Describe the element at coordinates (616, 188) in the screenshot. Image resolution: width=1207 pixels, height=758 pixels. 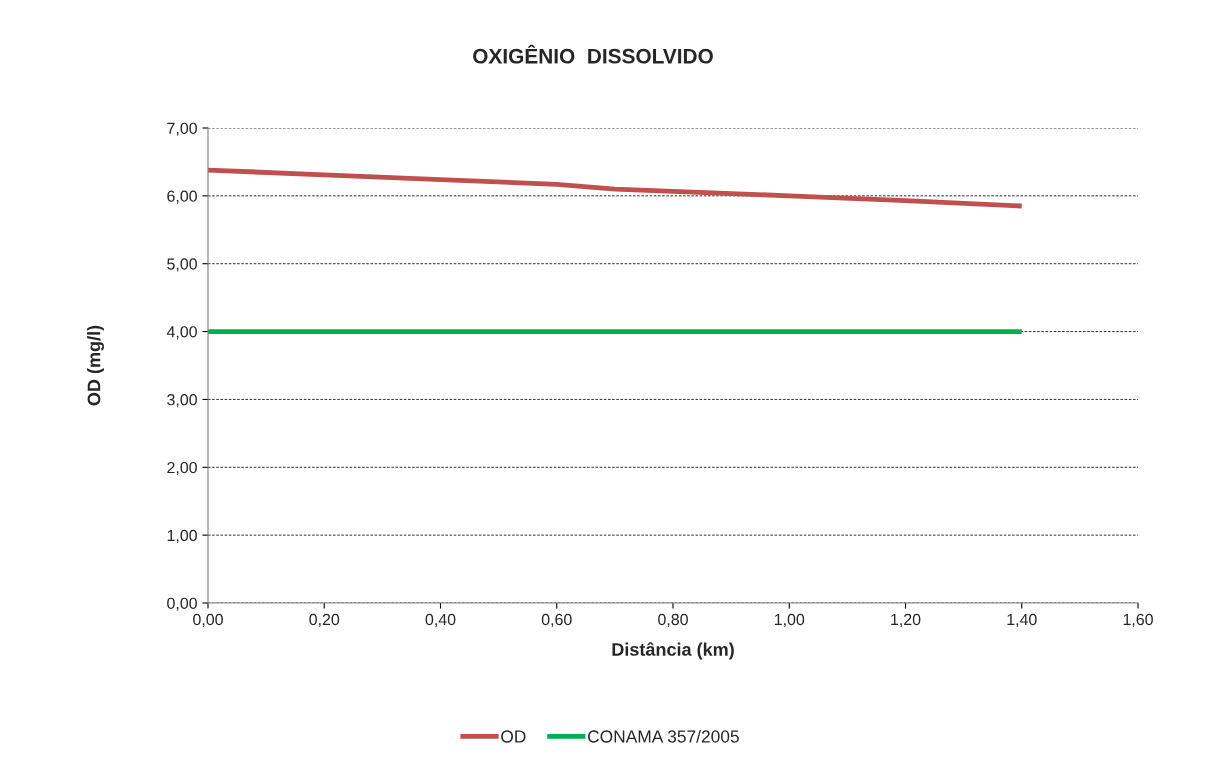
I see `line-series` at that location.